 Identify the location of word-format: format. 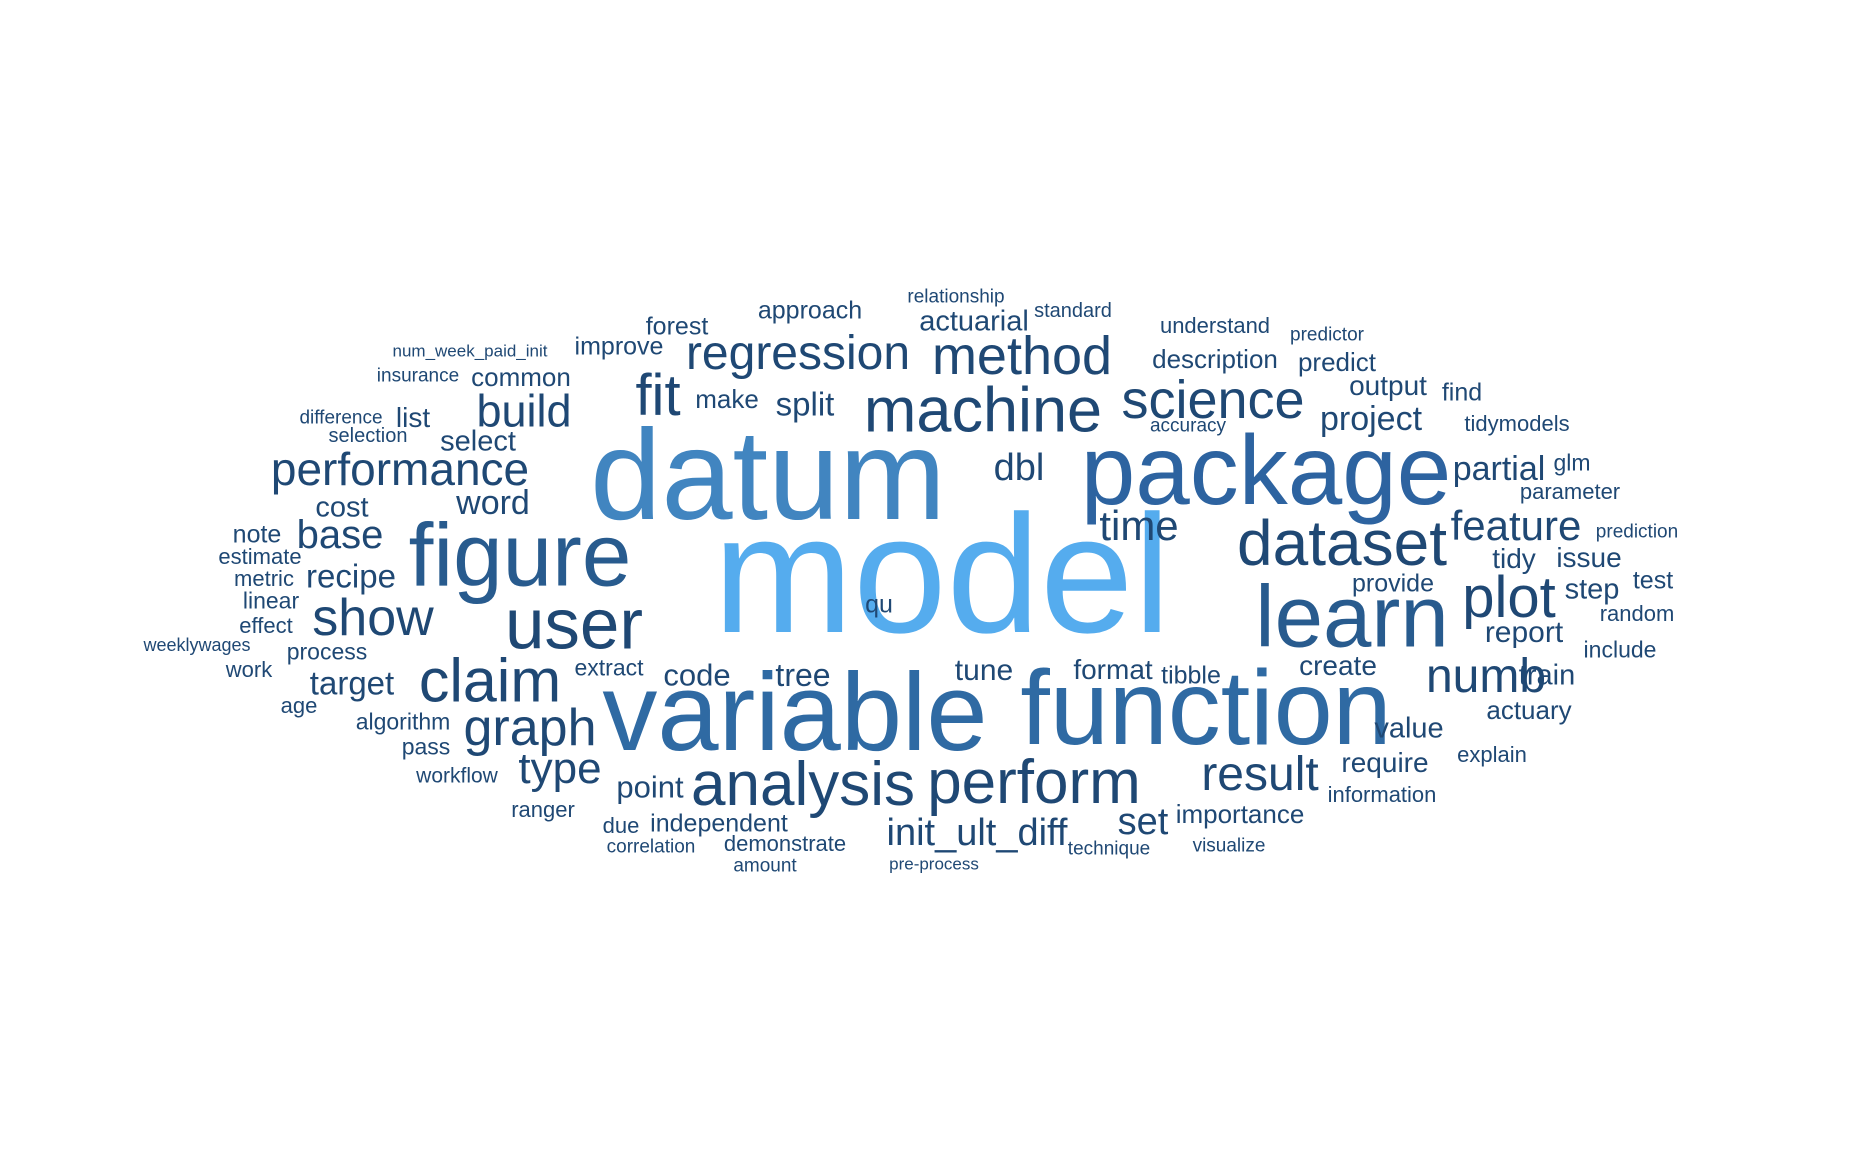
(1113, 669).